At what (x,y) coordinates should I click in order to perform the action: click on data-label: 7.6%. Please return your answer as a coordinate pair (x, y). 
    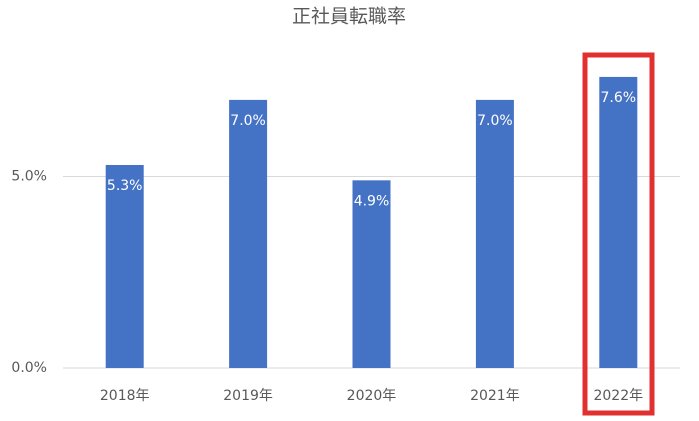
    Looking at the image, I should click on (619, 98).